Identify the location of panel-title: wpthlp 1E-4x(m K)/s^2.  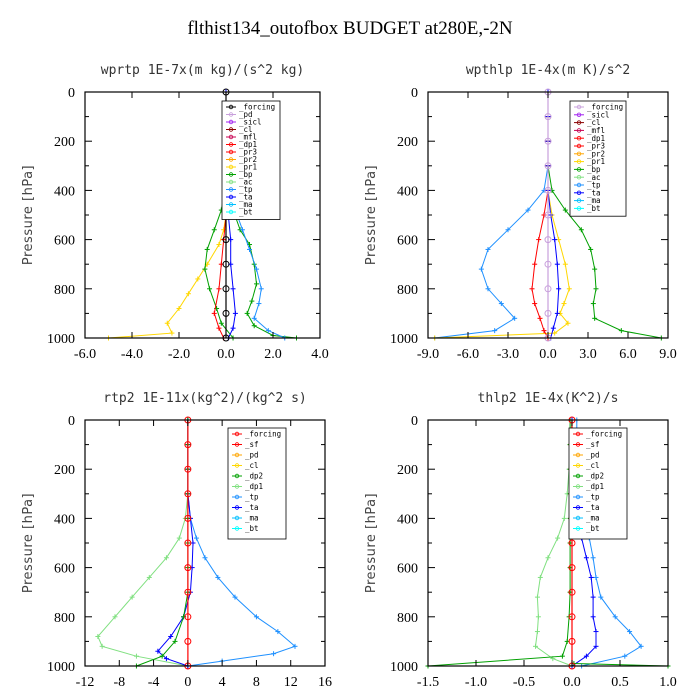
(548, 70).